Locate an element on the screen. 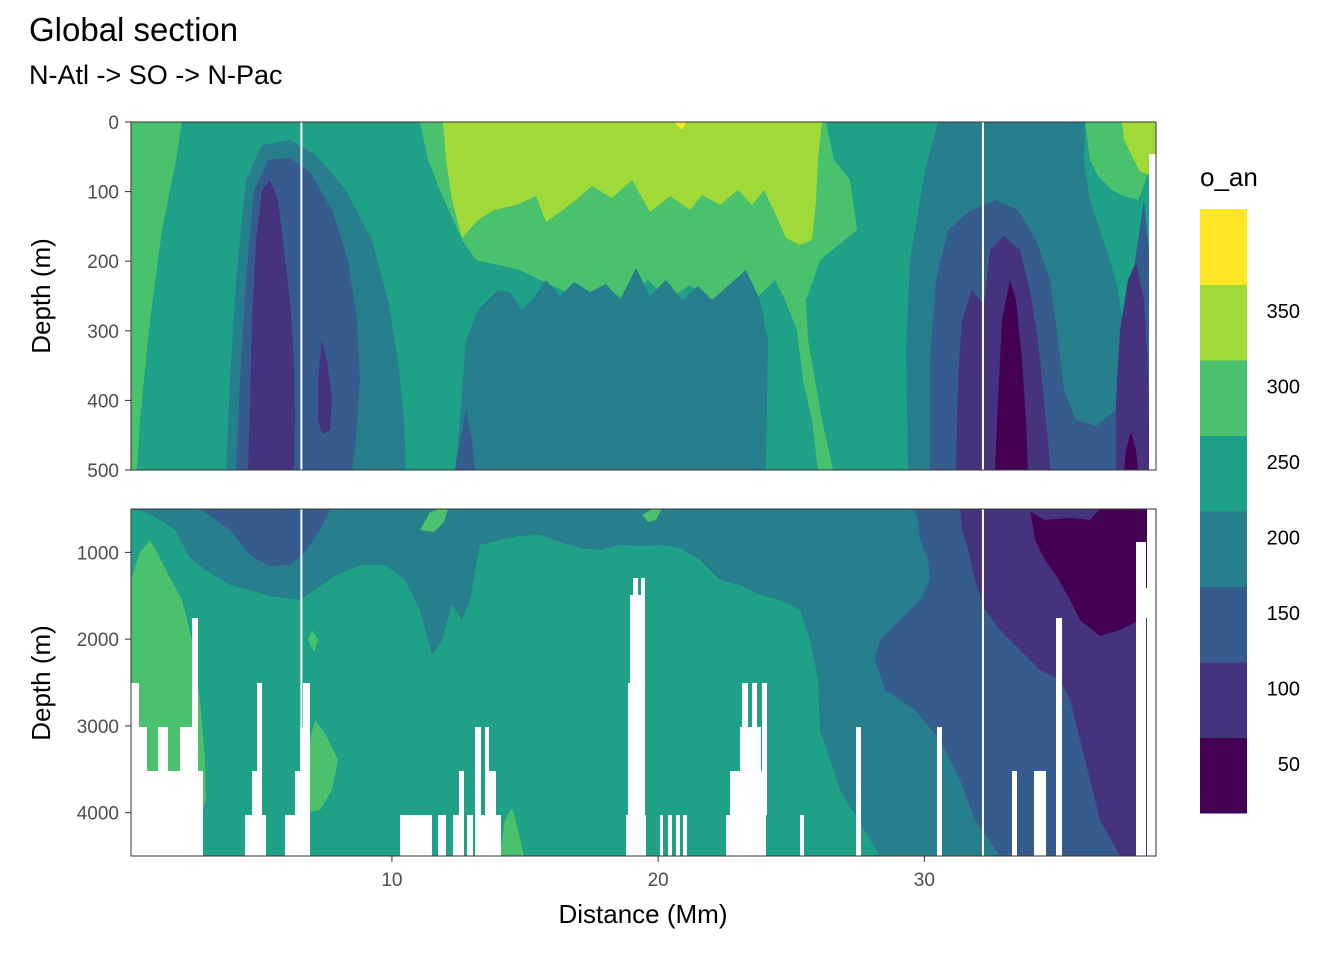  bottom-contour-band-50-100-inner is located at coordinates (1062, 514).